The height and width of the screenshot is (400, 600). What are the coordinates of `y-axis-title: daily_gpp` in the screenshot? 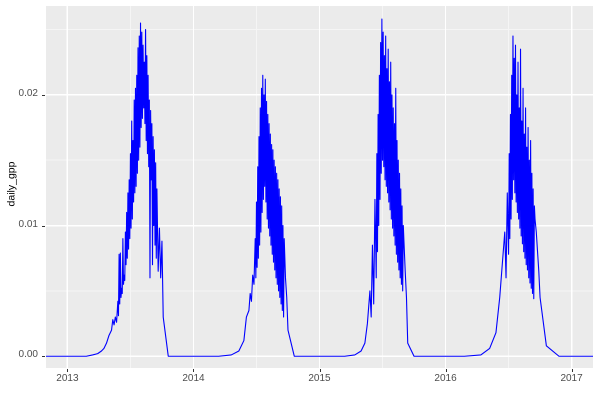 It's located at (11, 184).